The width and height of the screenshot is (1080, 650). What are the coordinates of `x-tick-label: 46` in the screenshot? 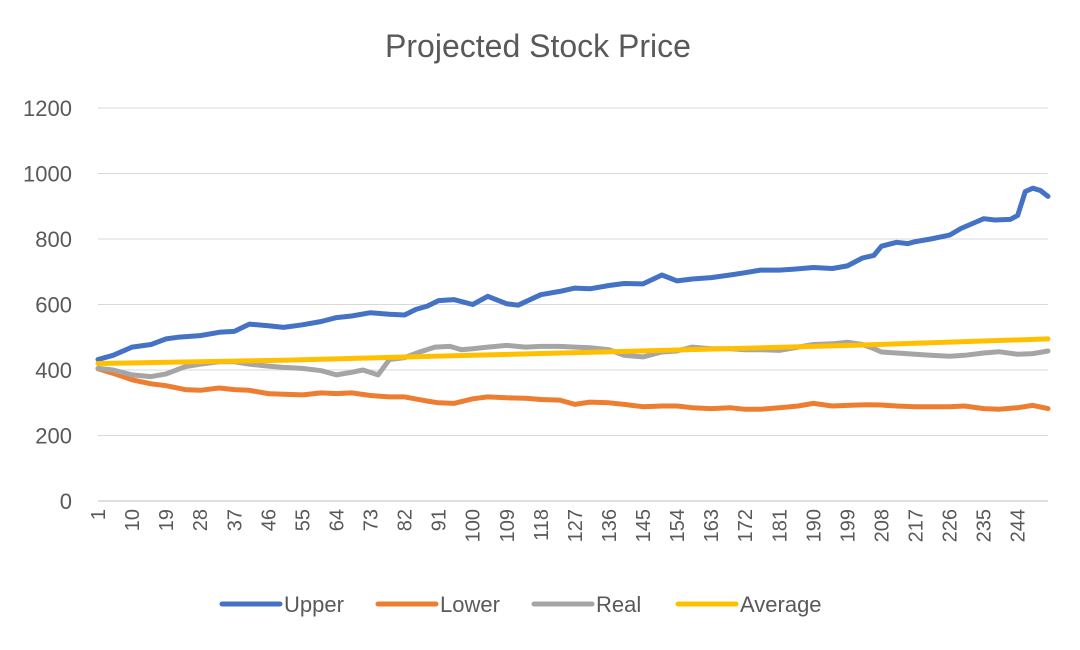 It's located at (269, 520).